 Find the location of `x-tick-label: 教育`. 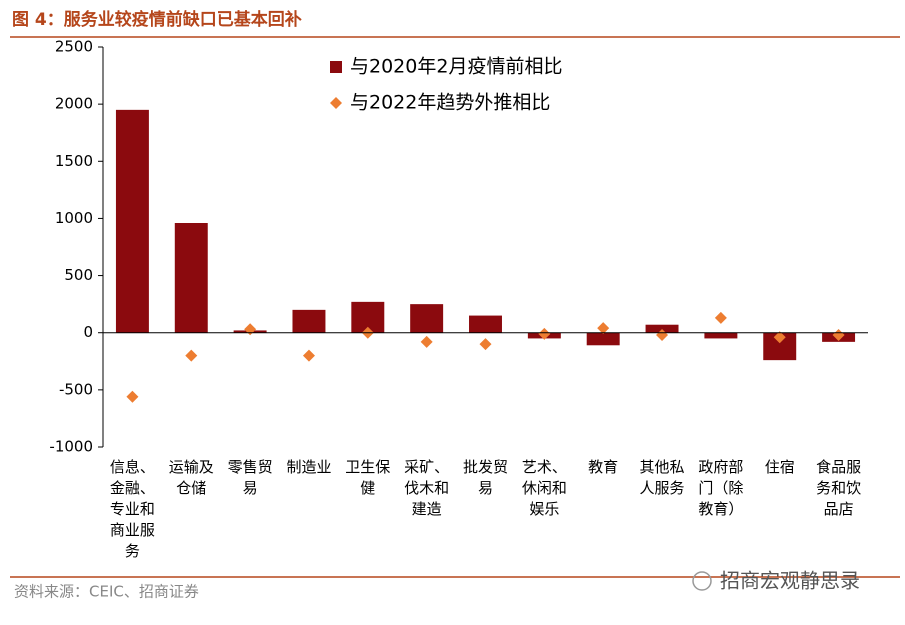

x-tick-label: 教育 is located at coordinates (603, 467).